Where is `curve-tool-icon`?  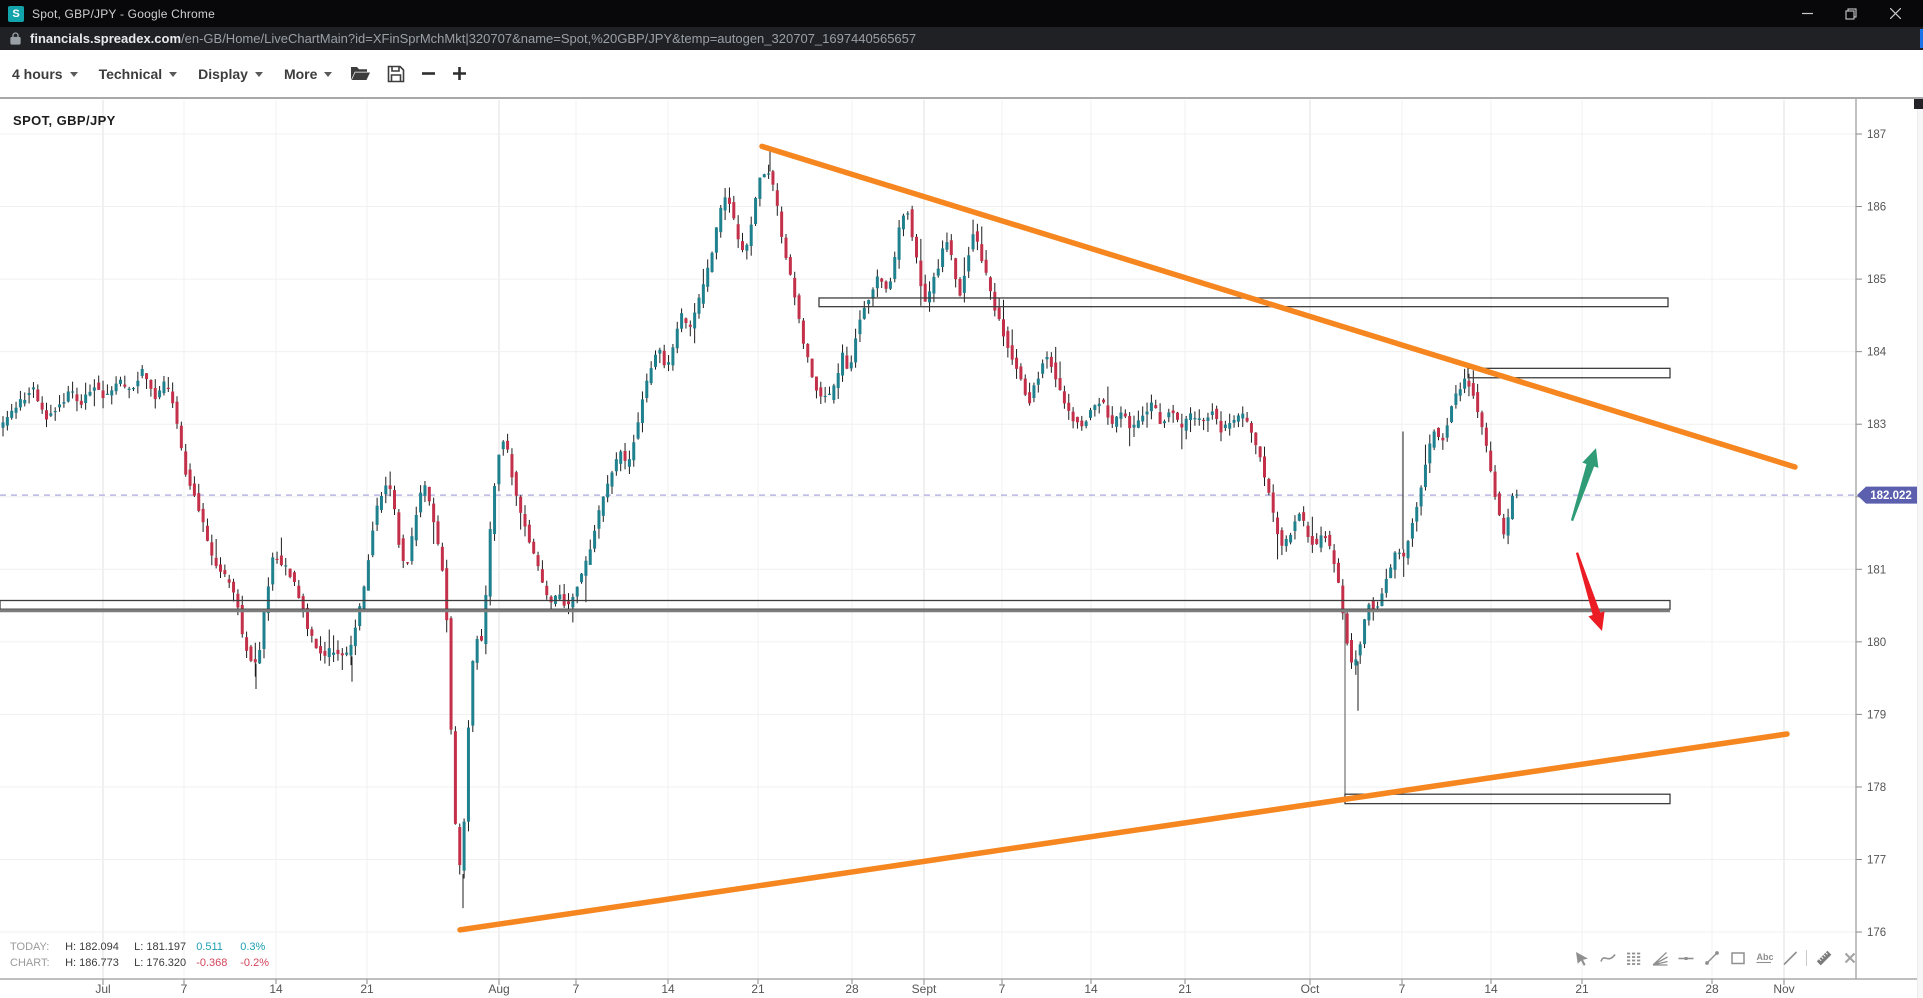 curve-tool-icon is located at coordinates (1607, 957).